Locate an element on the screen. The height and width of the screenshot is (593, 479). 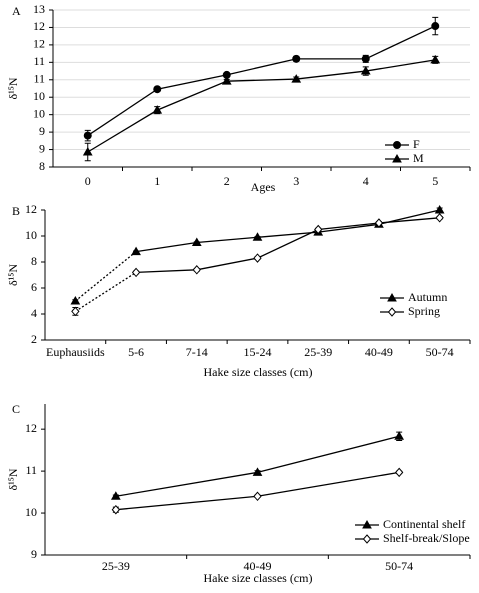
x-axis-label: Ages is located at coordinates (263, 187).